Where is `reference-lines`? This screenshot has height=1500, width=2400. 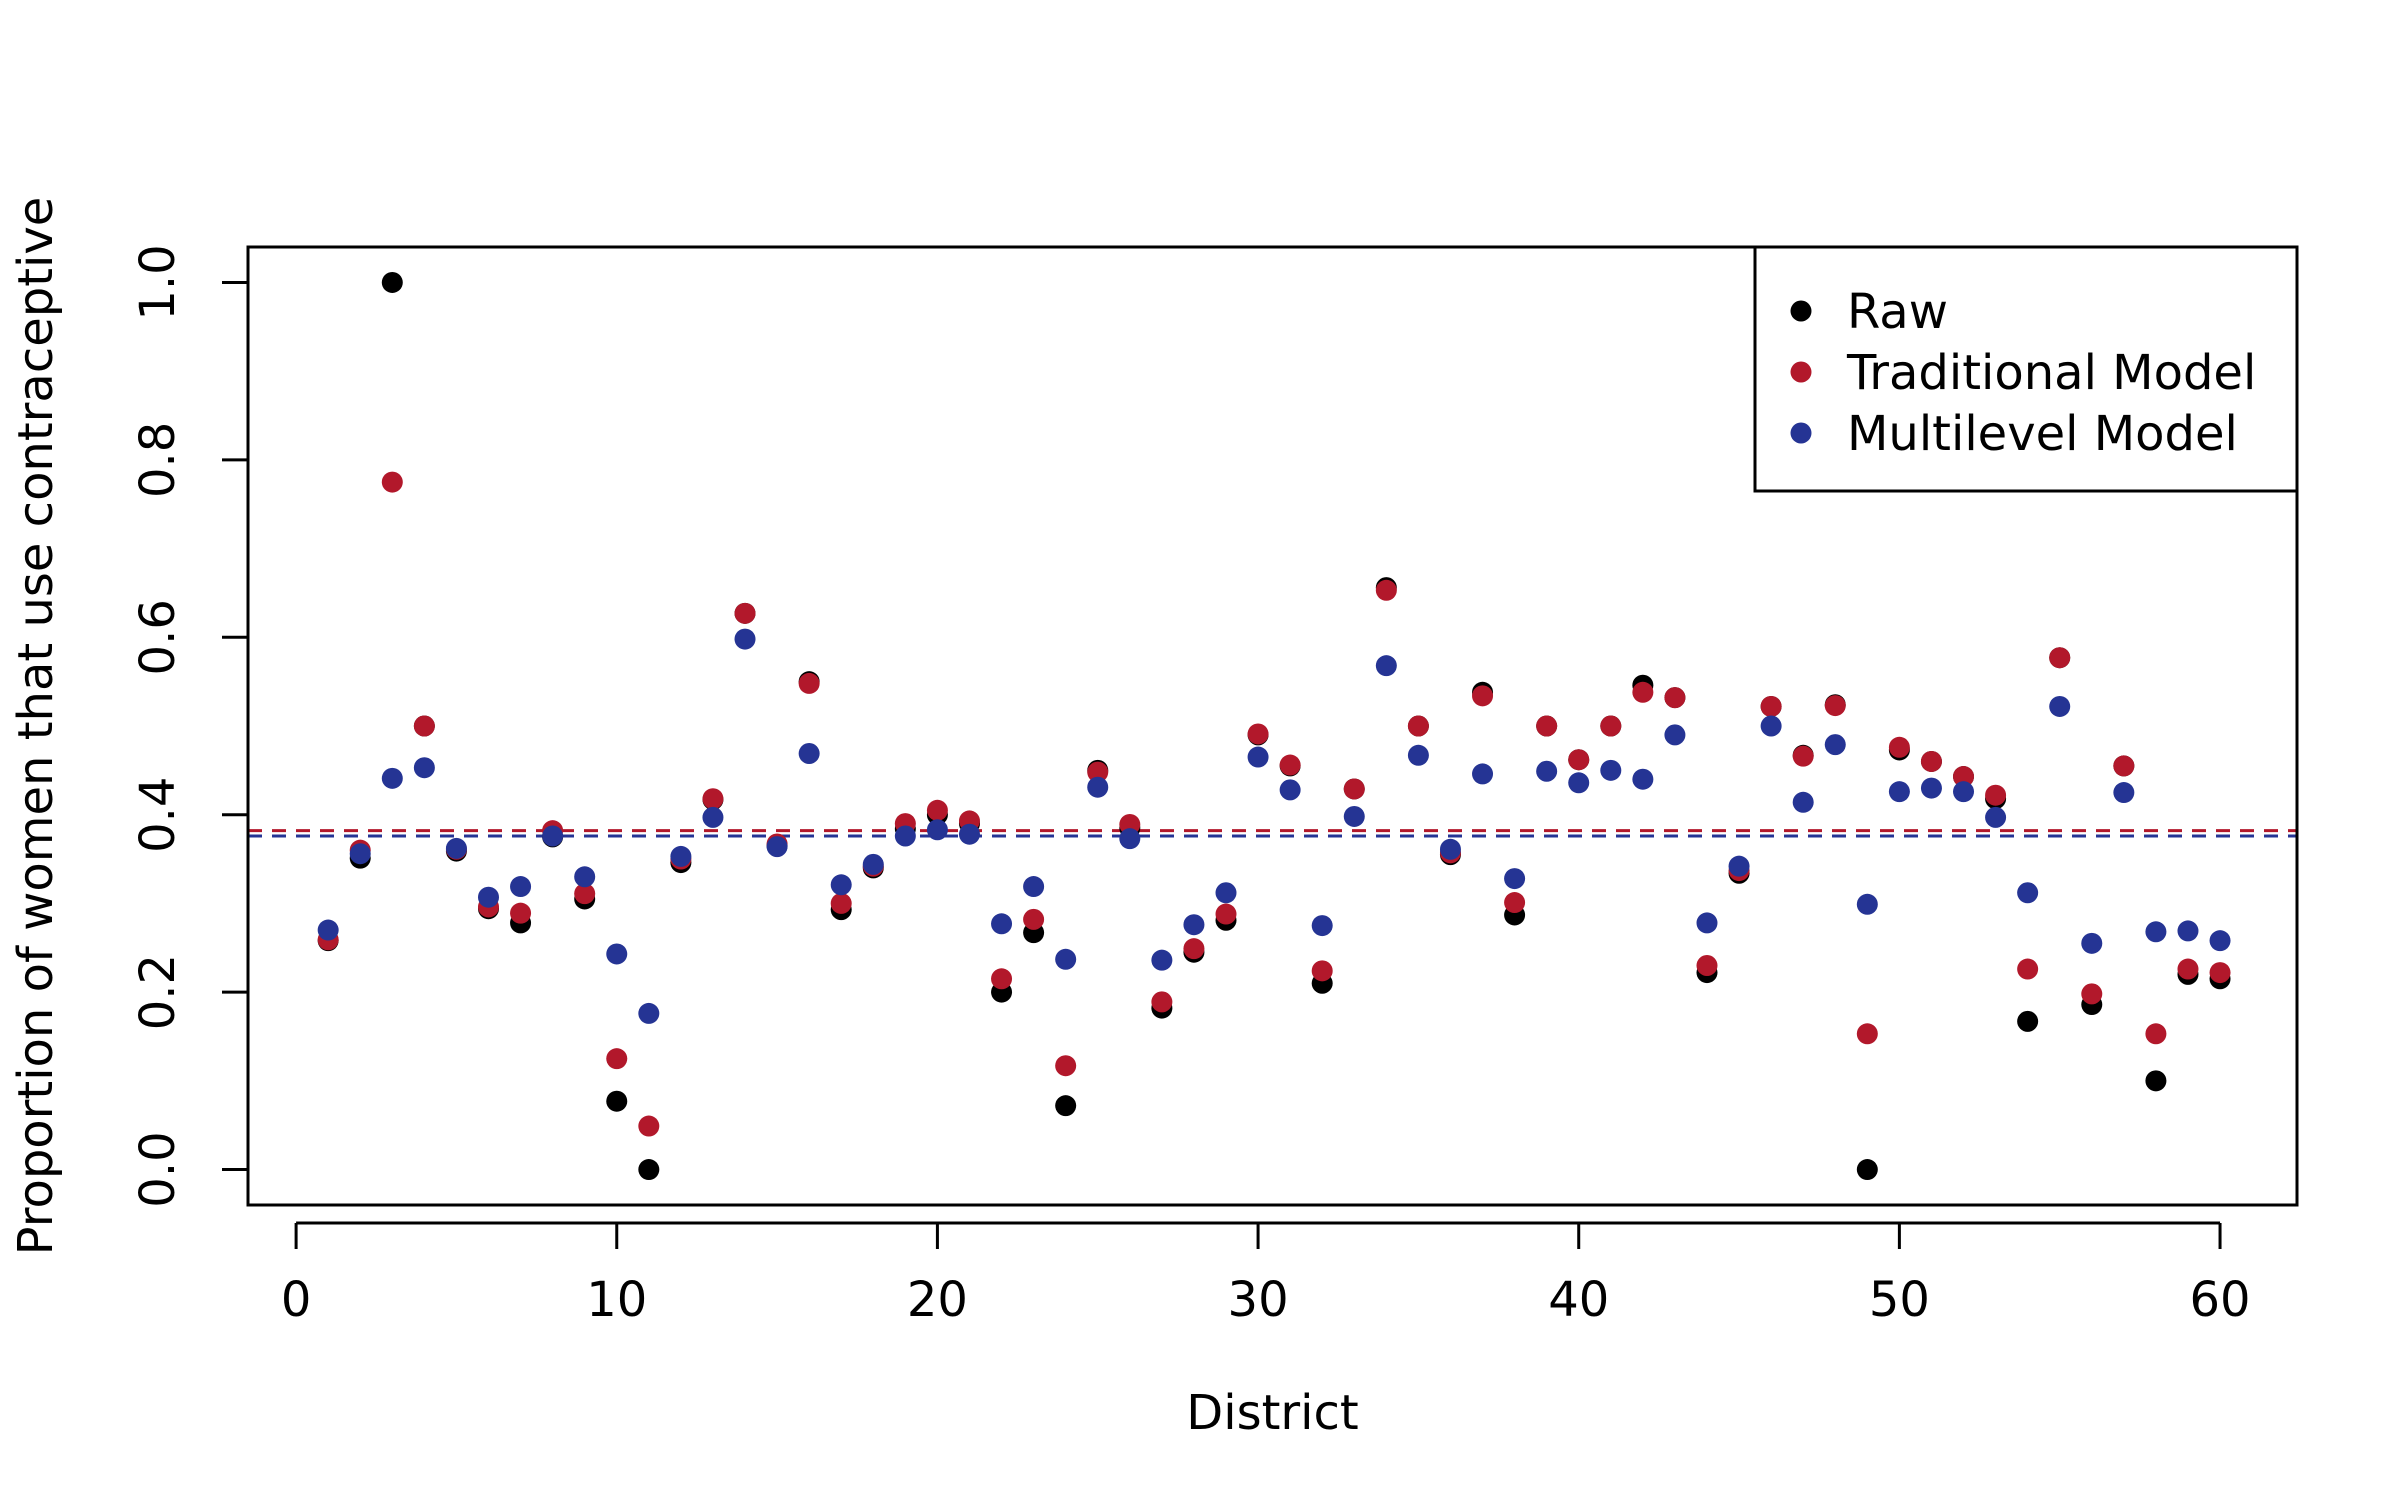
reference-lines is located at coordinates (1272, 833).